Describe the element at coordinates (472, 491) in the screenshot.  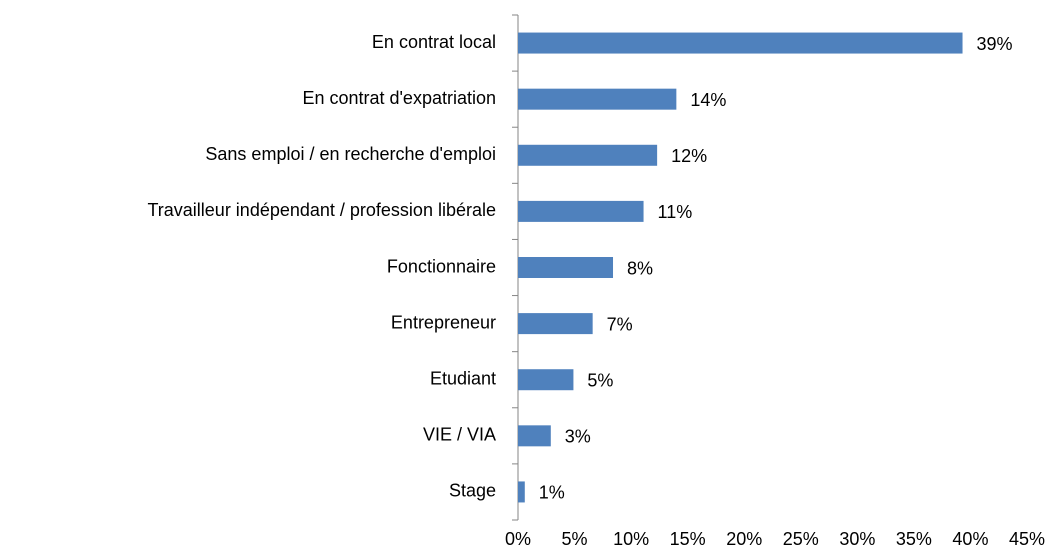
I see `y-tick-label: Stage` at that location.